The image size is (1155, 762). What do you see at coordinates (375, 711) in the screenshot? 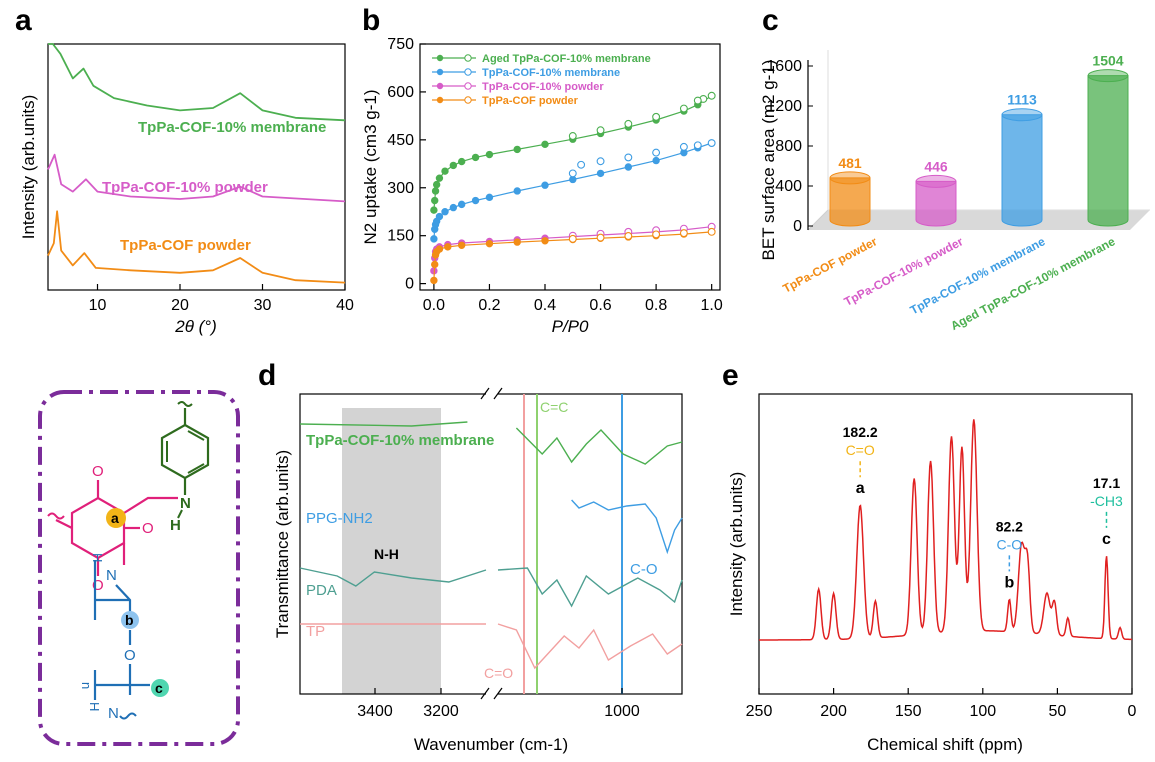
I see `panel-d-x-tick-label: 3400` at bounding box center [375, 711].